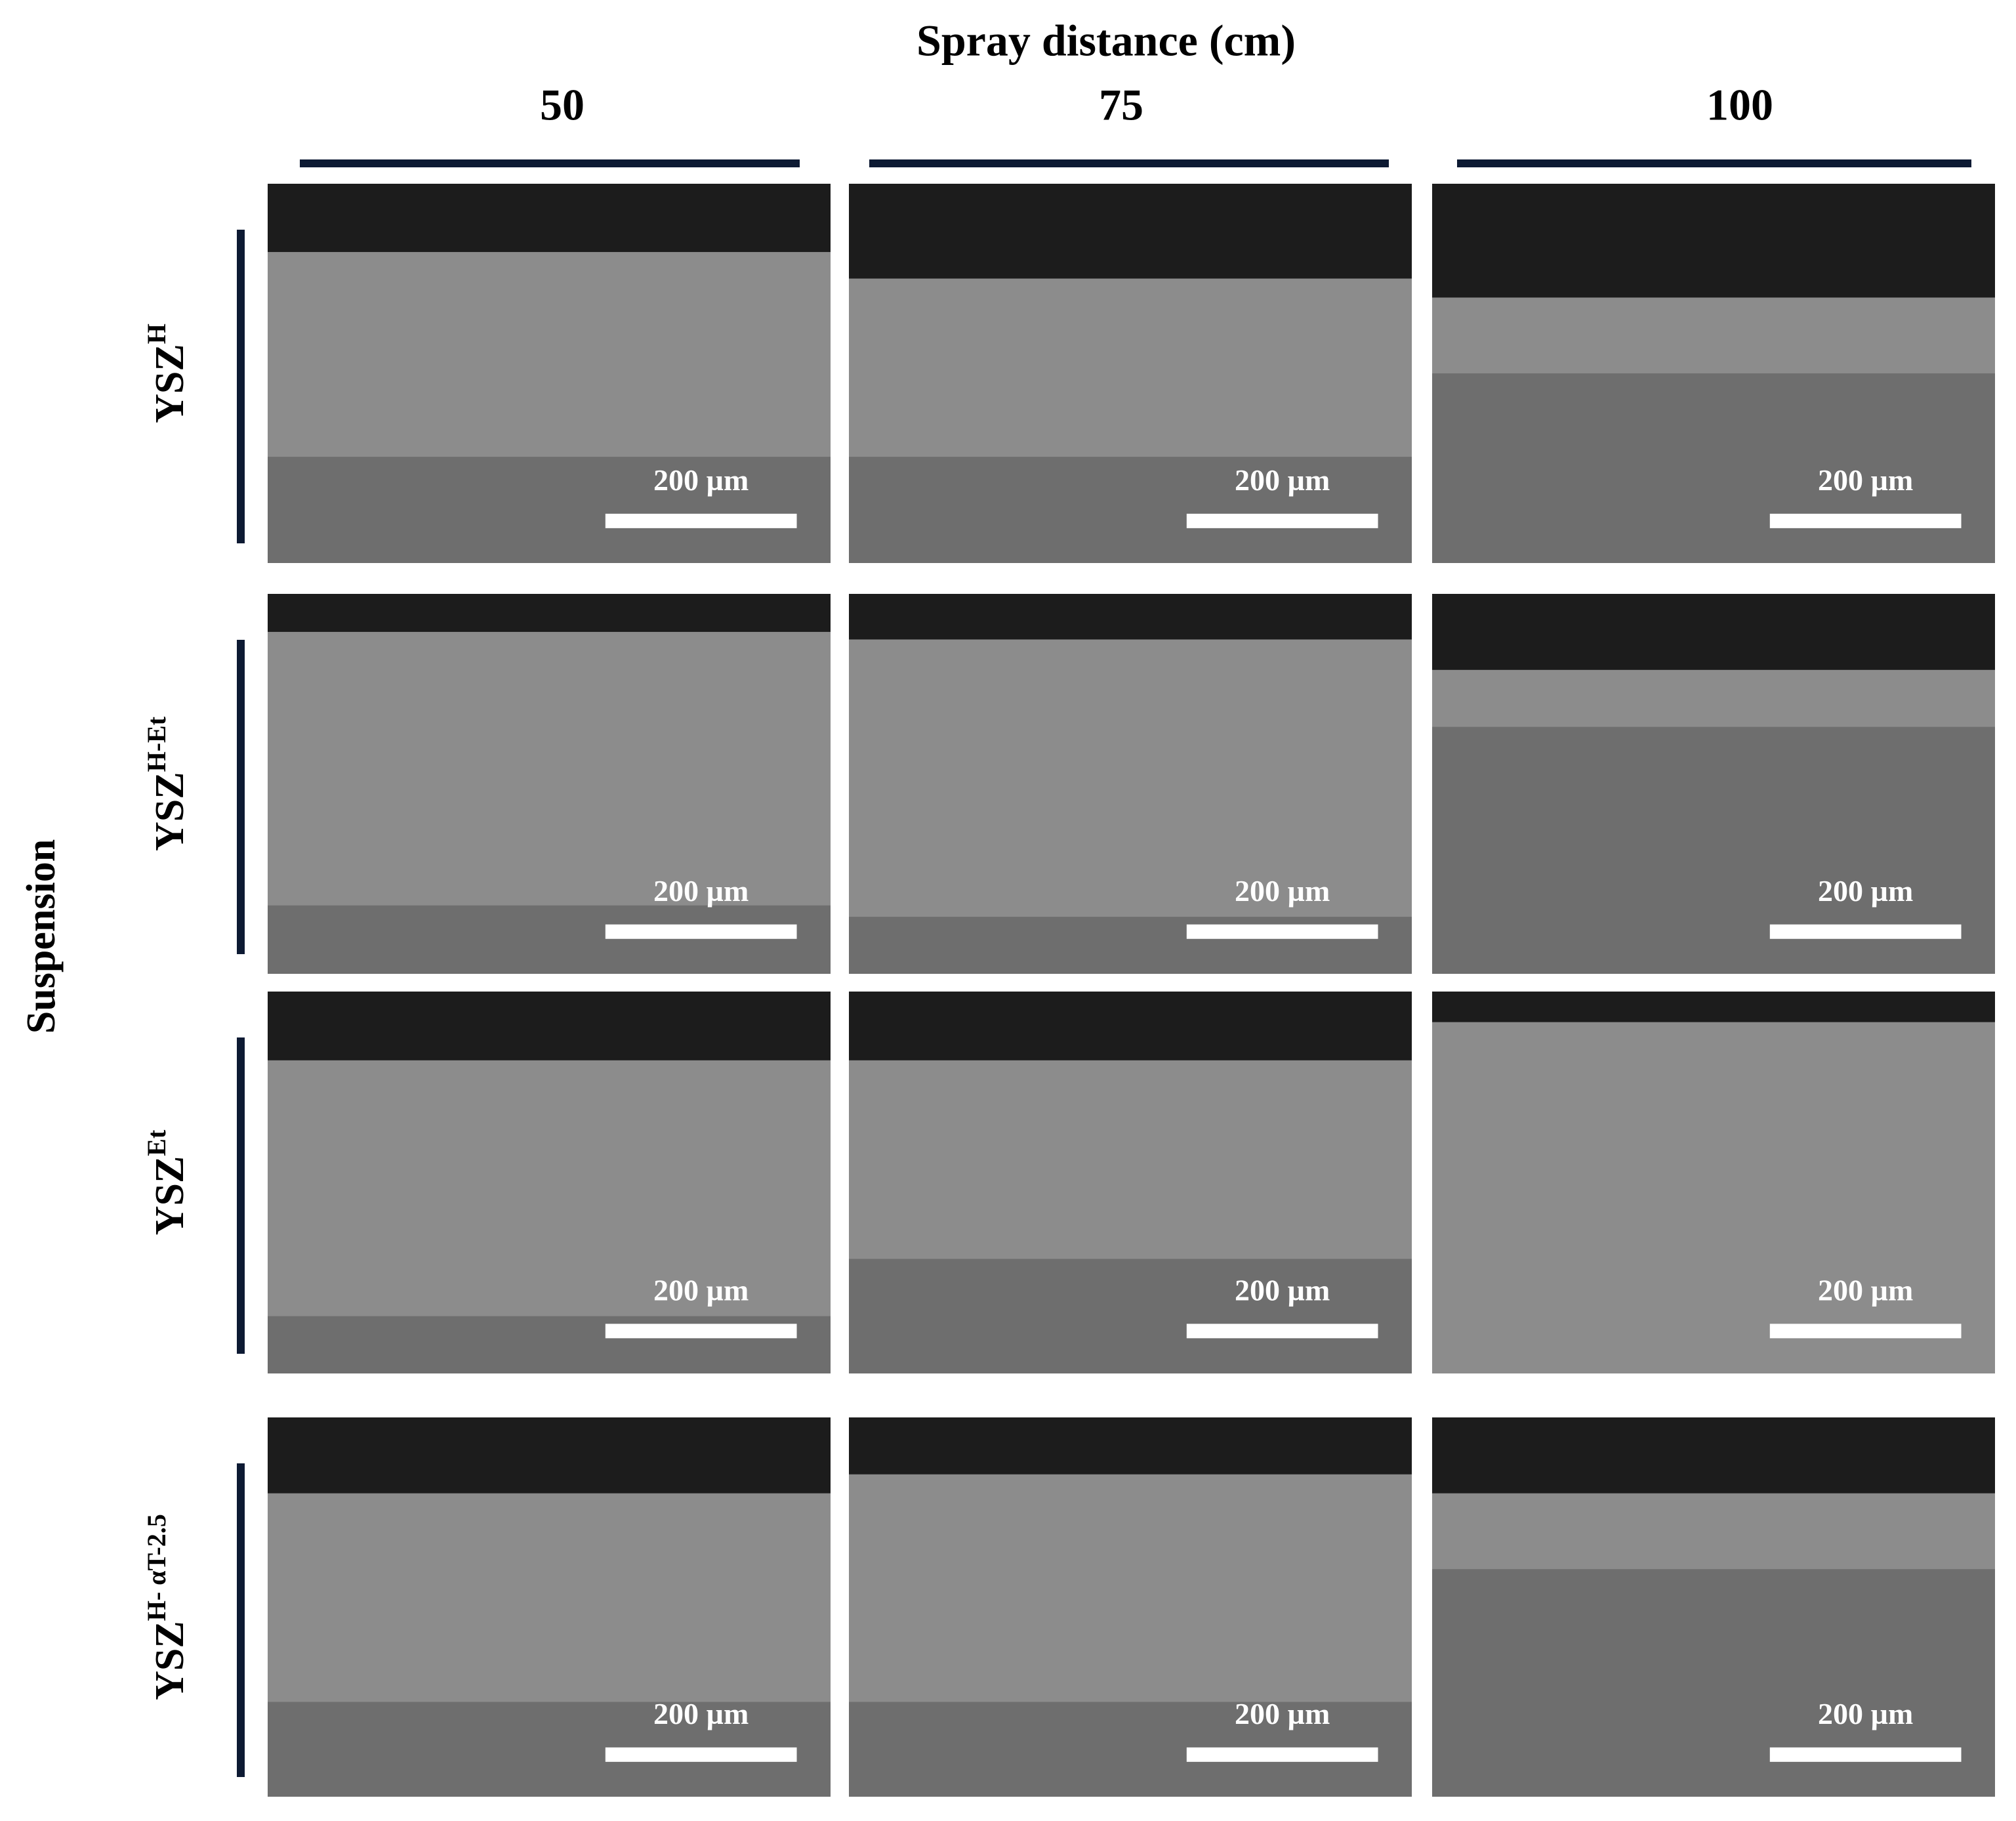 The image size is (2016, 1821). What do you see at coordinates (41, 936) in the screenshot?
I see `row-group-label: Suspension` at bounding box center [41, 936].